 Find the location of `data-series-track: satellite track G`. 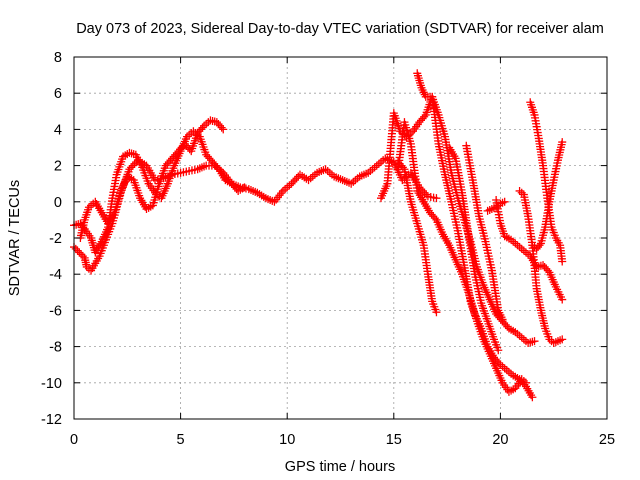

data-series-track: satellite track G is located at coordinates (417, 237).